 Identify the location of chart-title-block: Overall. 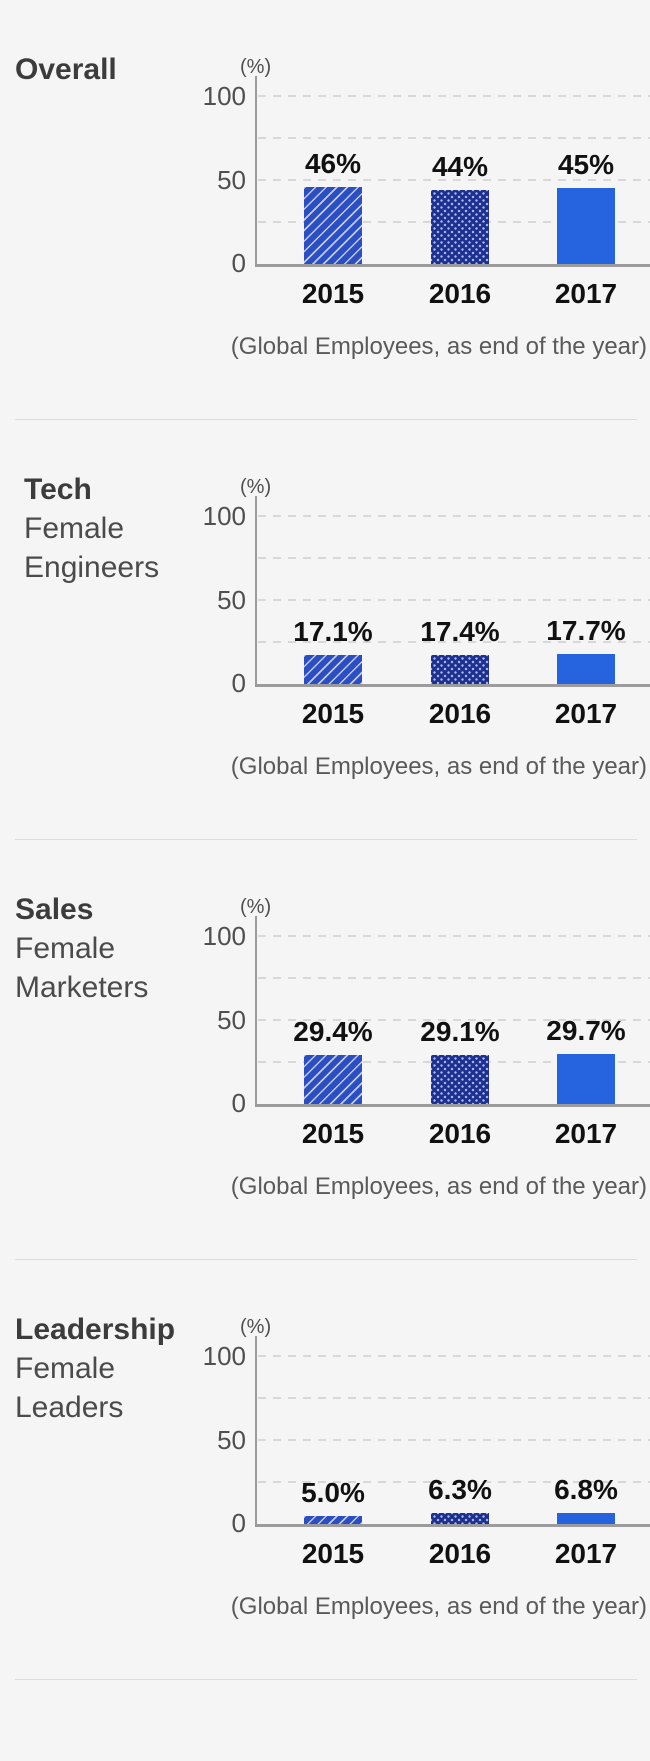
(66, 69).